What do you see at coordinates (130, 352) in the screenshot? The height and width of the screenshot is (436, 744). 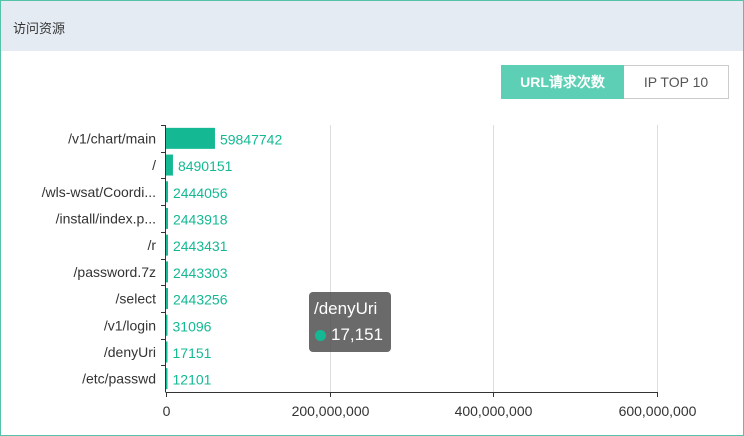 I see `y-tick-label: /denyUri` at bounding box center [130, 352].